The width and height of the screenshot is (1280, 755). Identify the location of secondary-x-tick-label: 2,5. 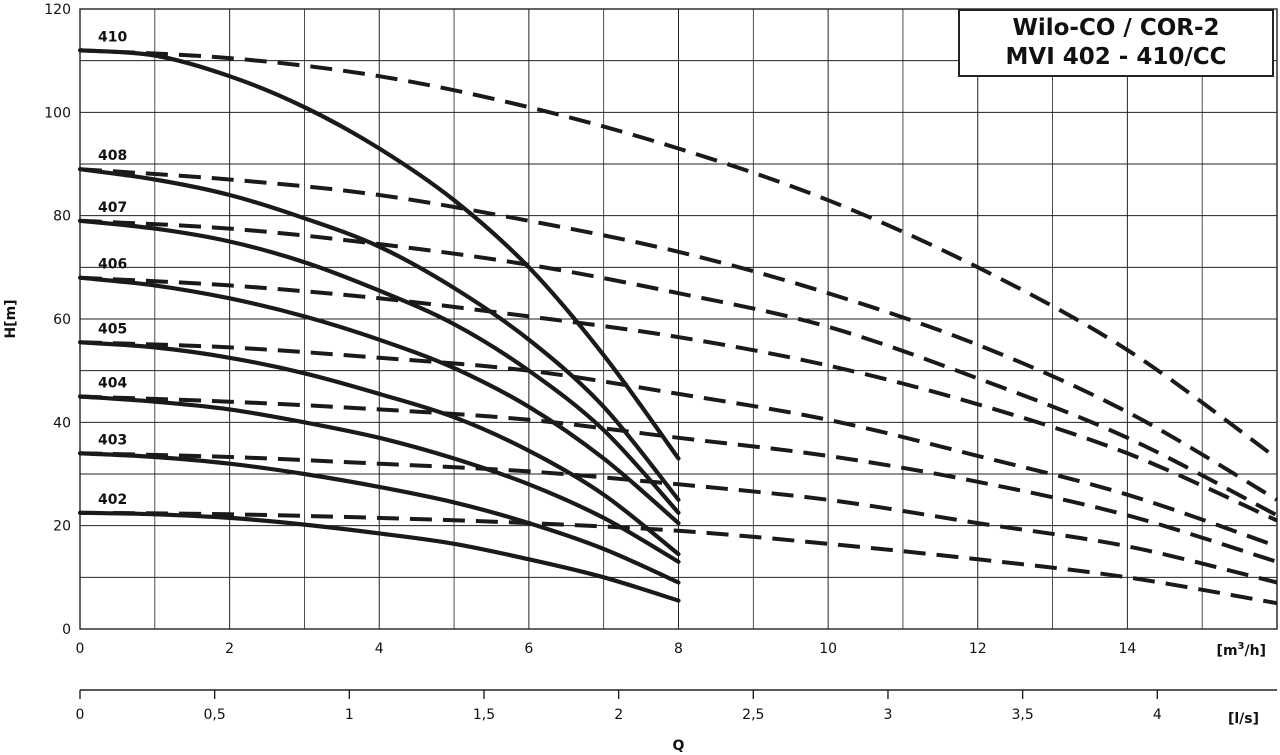
(753, 715).